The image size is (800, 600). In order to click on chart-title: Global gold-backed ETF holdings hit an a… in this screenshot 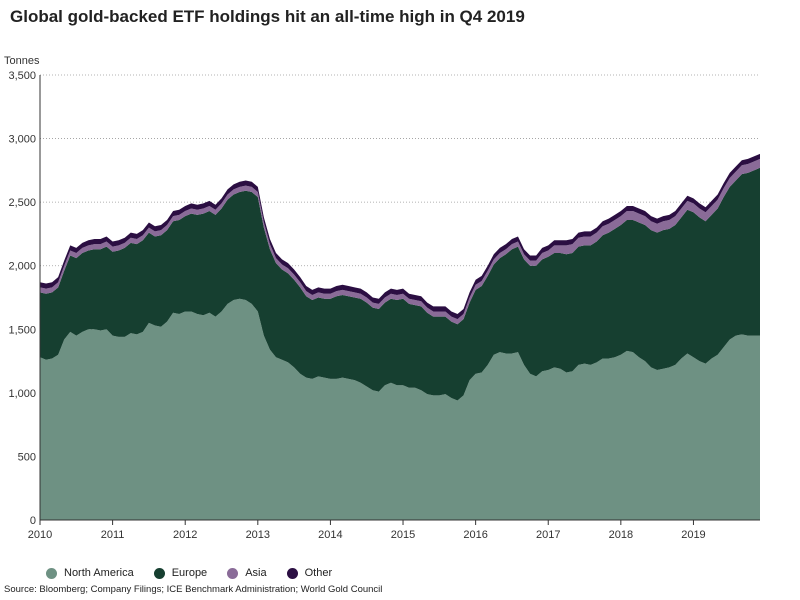, I will do `click(267, 16)`.